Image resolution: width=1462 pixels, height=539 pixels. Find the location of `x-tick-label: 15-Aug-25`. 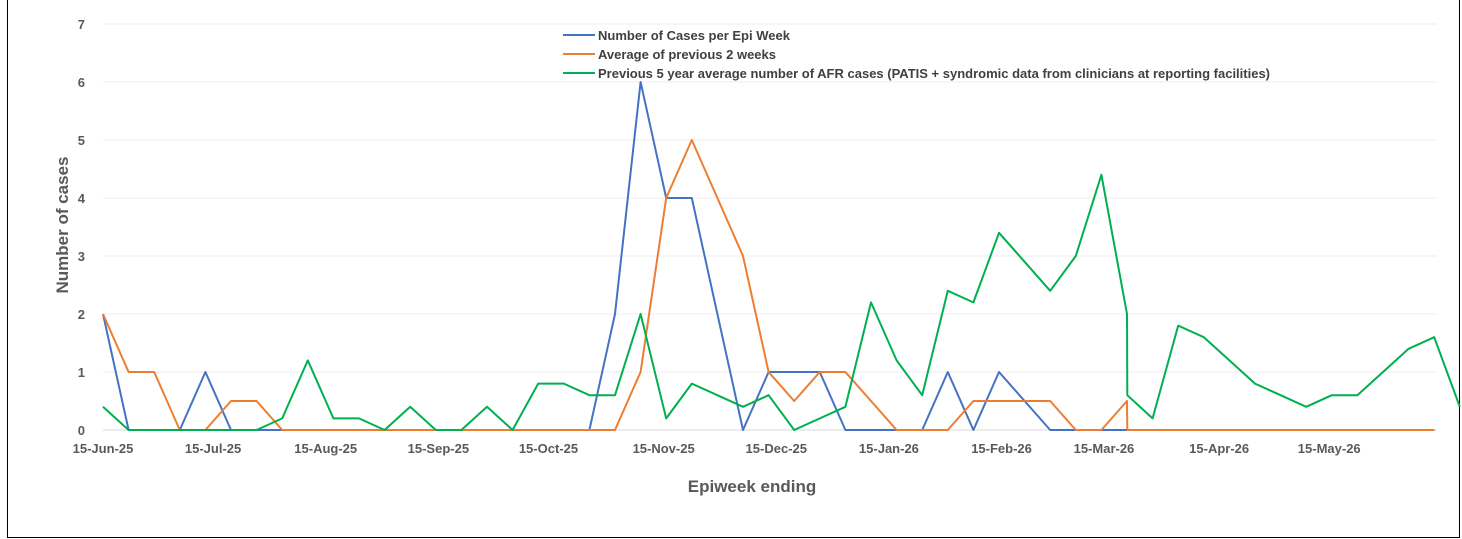

x-tick-label: 15-Aug-25 is located at coordinates (325, 448).